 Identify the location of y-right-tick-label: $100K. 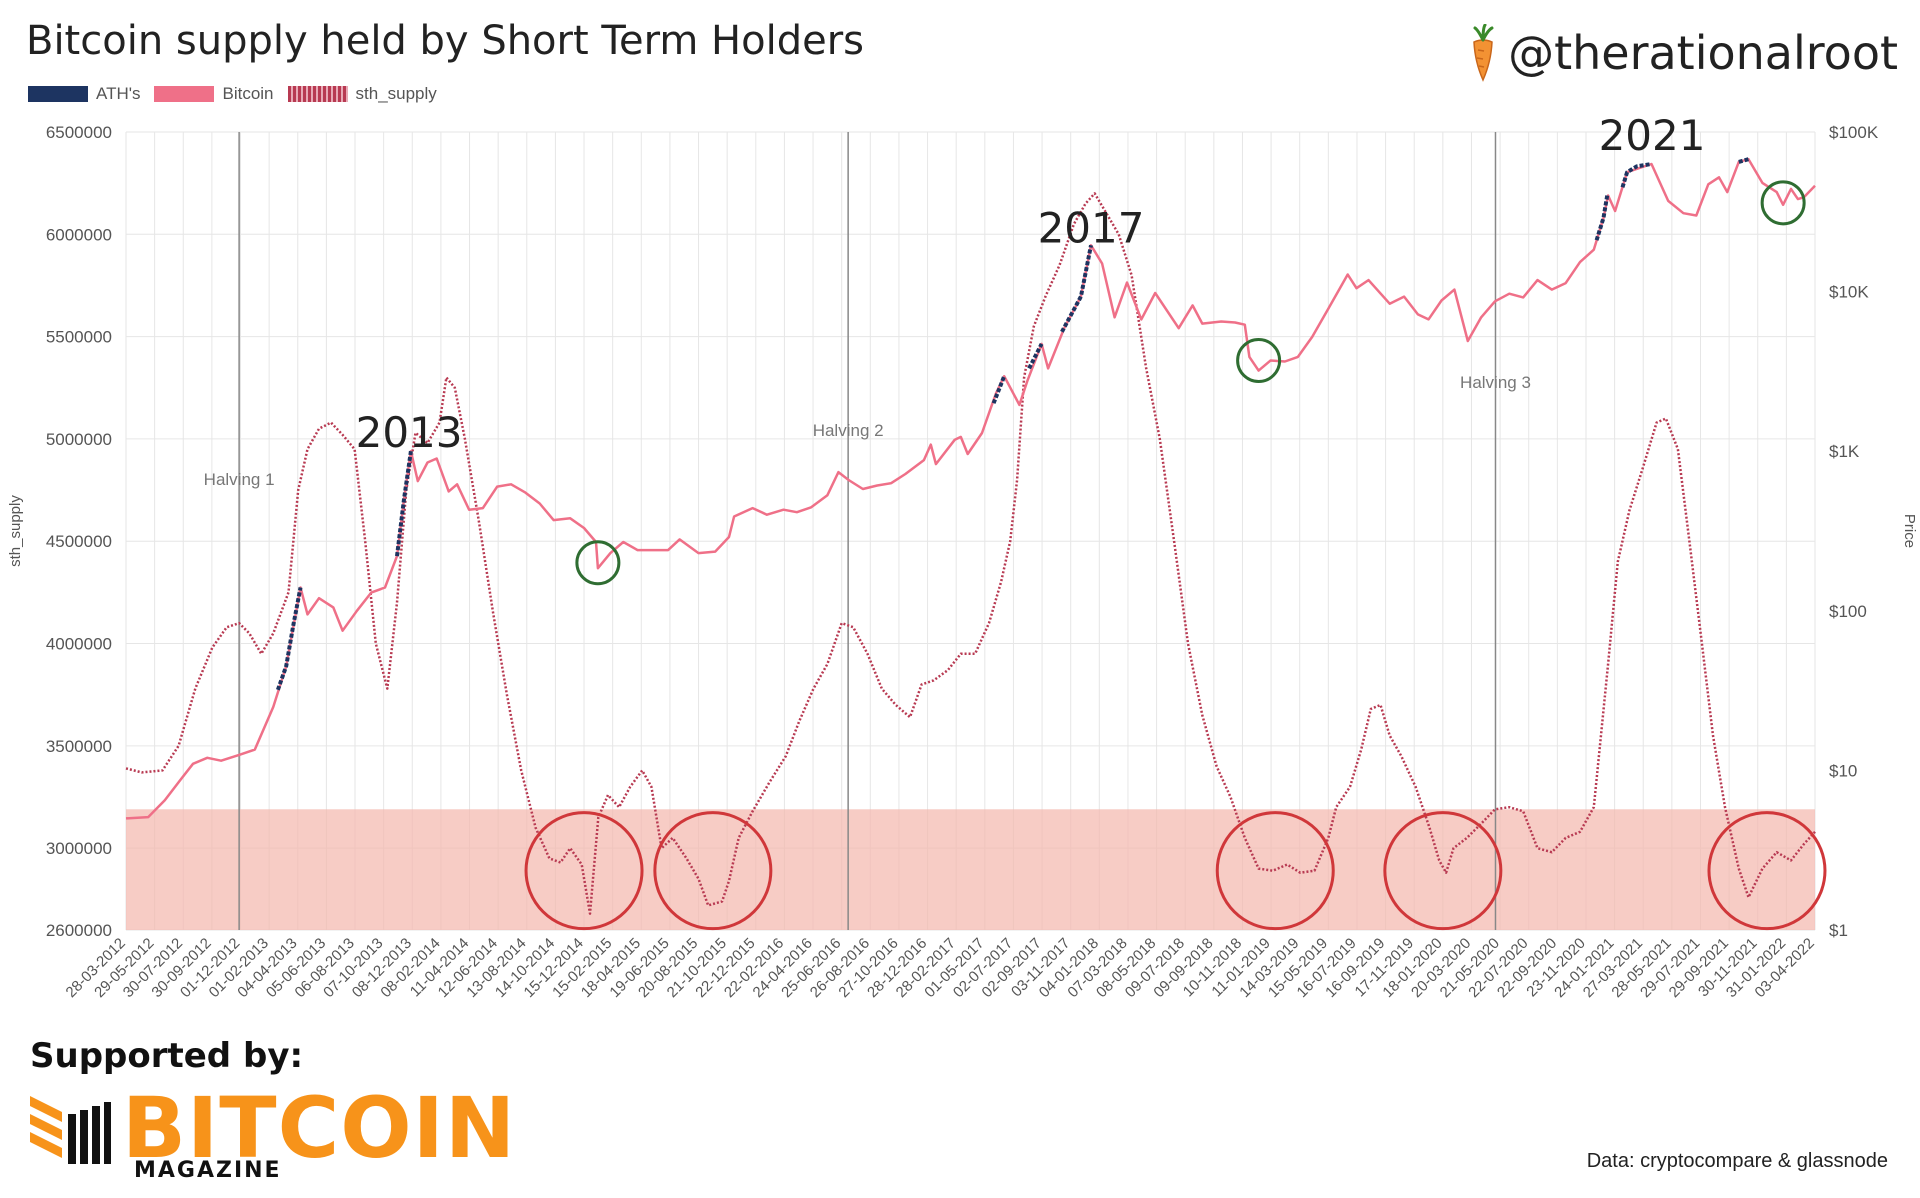
(1854, 132).